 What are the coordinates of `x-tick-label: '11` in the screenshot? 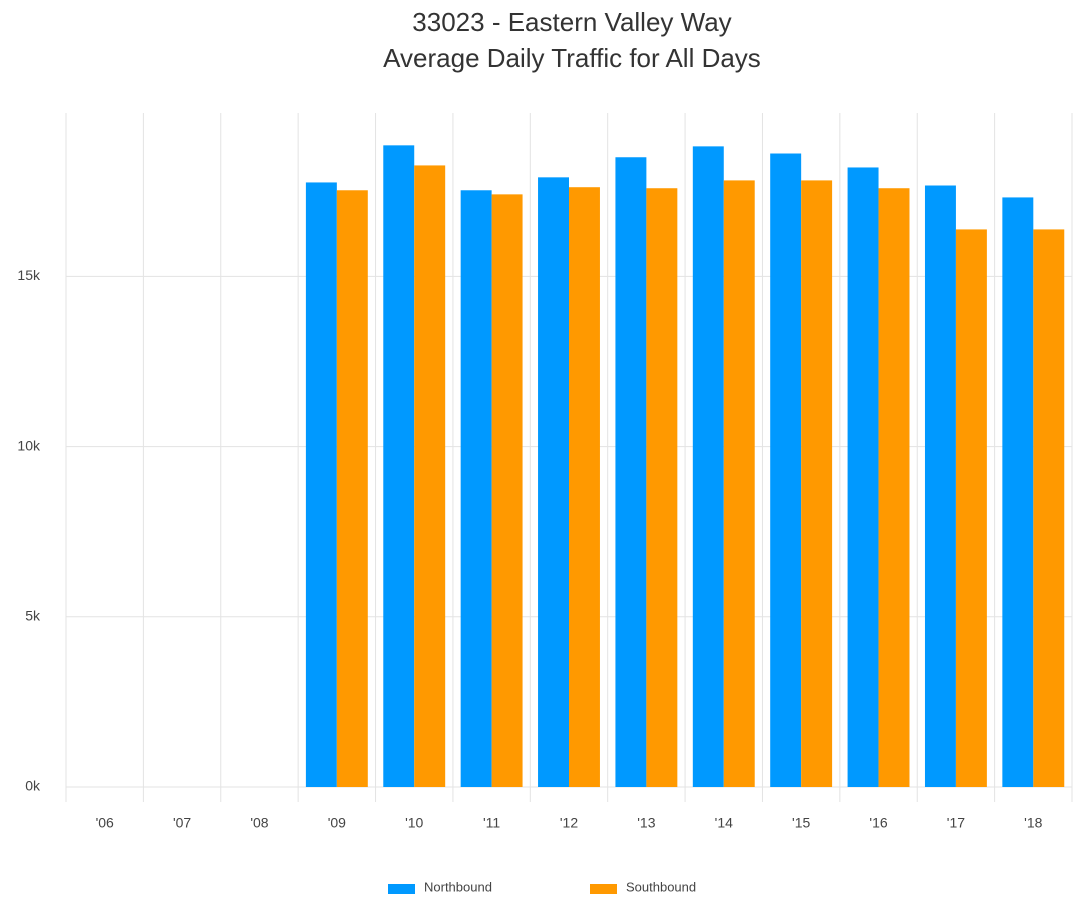 It's located at (491, 823).